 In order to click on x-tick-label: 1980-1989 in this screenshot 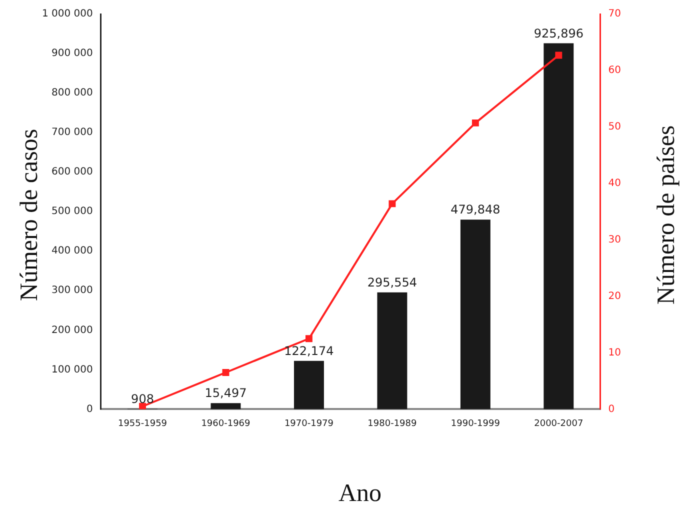, I will do `click(392, 423)`.